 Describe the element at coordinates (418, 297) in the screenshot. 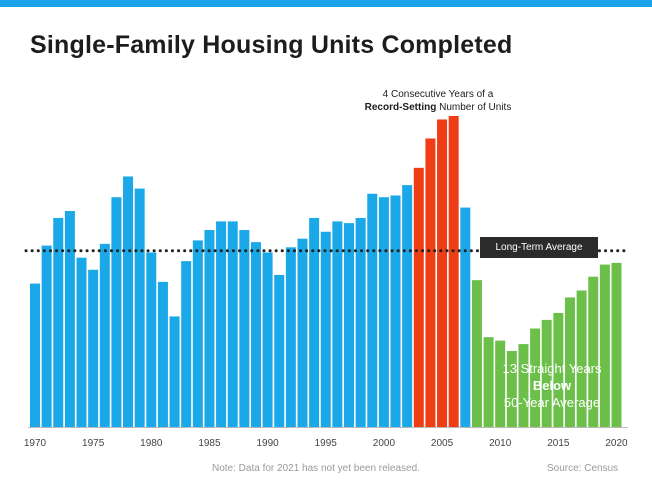

I see `bar-2003` at that location.